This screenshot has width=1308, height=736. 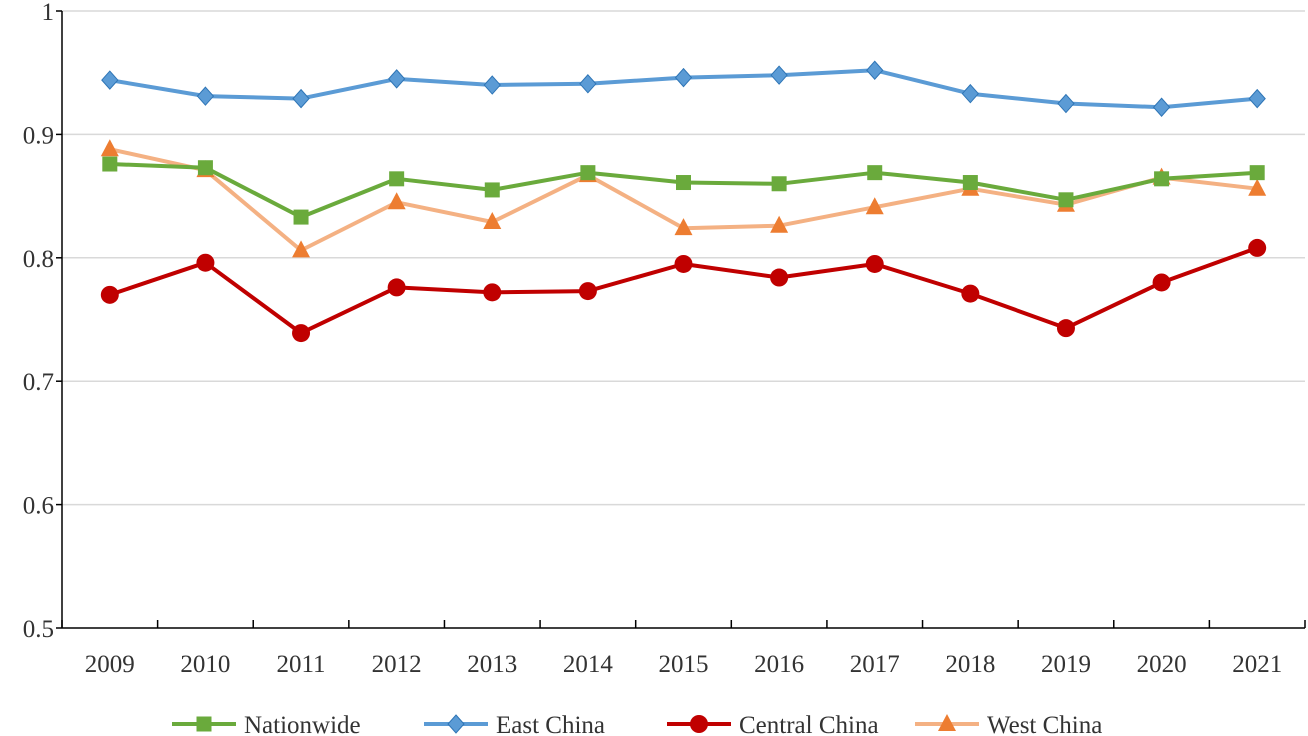 I want to click on x-tick-label-2018: 2018, so click(x=970, y=664).